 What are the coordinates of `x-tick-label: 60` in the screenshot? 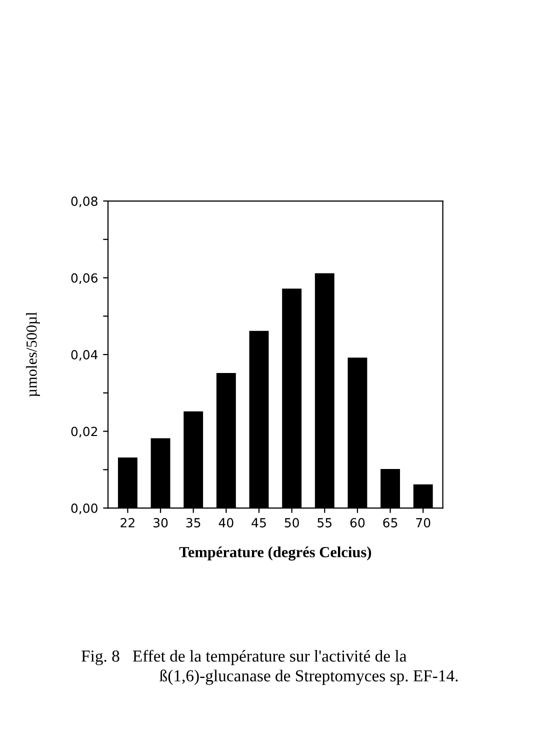 It's located at (357, 523).